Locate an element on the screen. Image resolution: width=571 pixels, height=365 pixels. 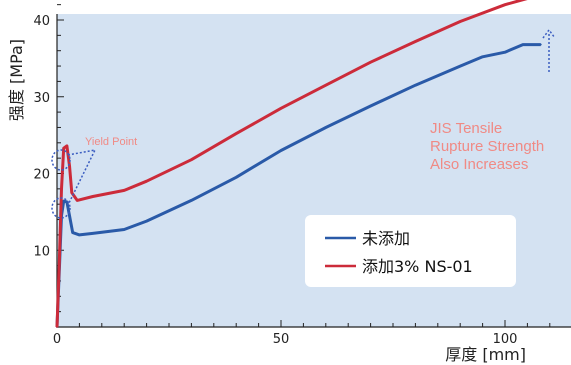
x-tick-label: 0 is located at coordinates (57, 339).